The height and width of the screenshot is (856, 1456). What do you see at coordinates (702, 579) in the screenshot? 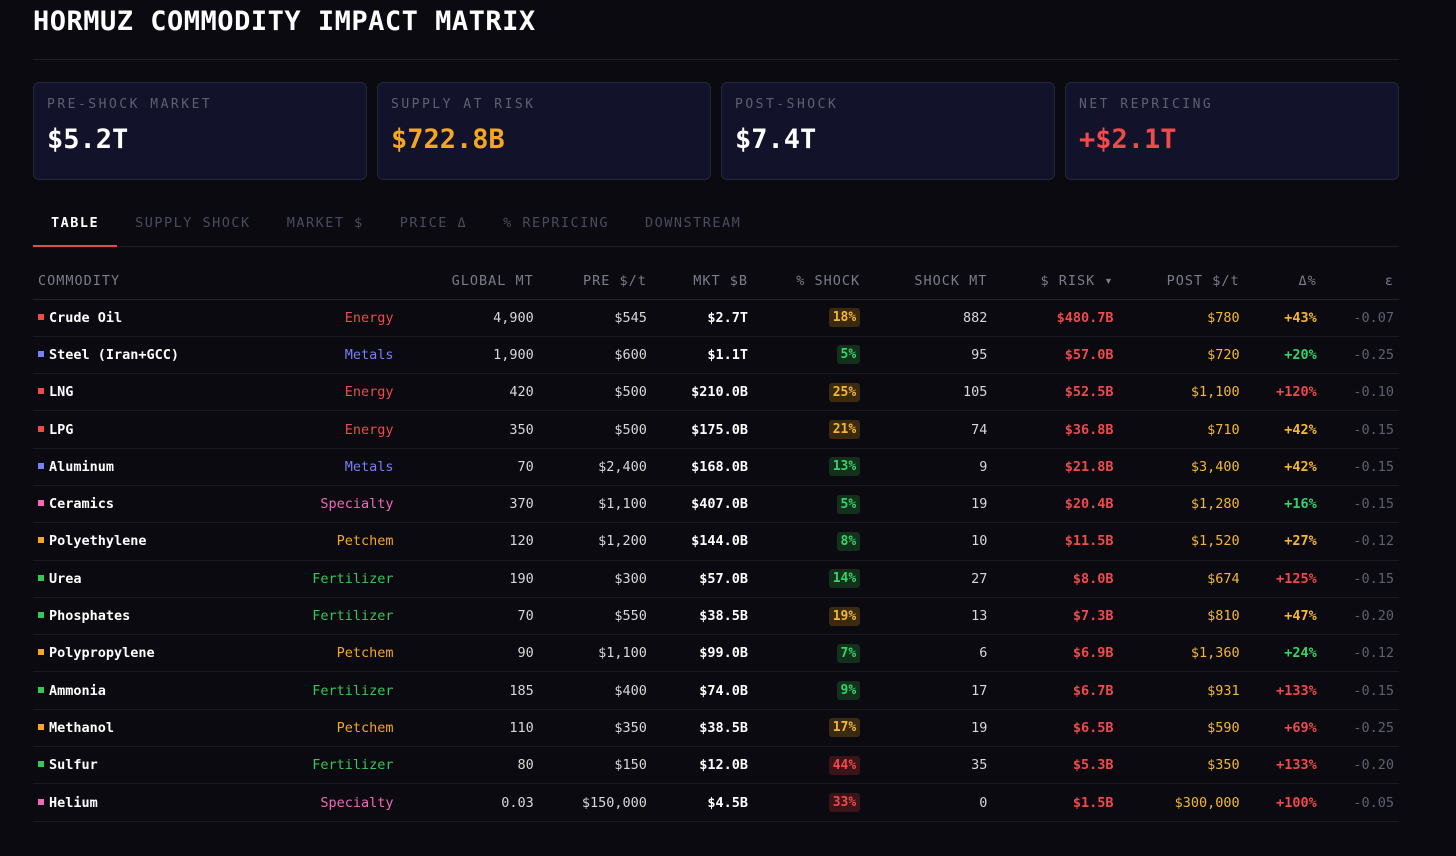
I see `mkt-value-cell: $57.0B` at bounding box center [702, 579].